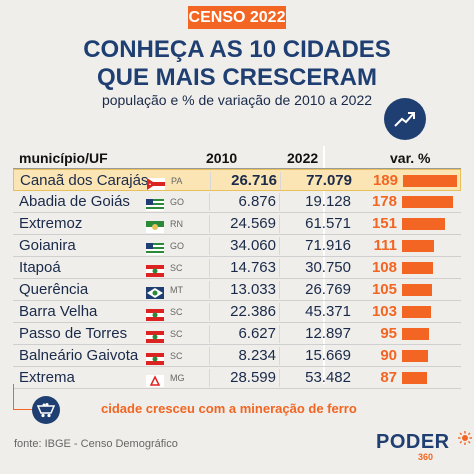  I want to click on city-name: Querência, so click(54, 289).